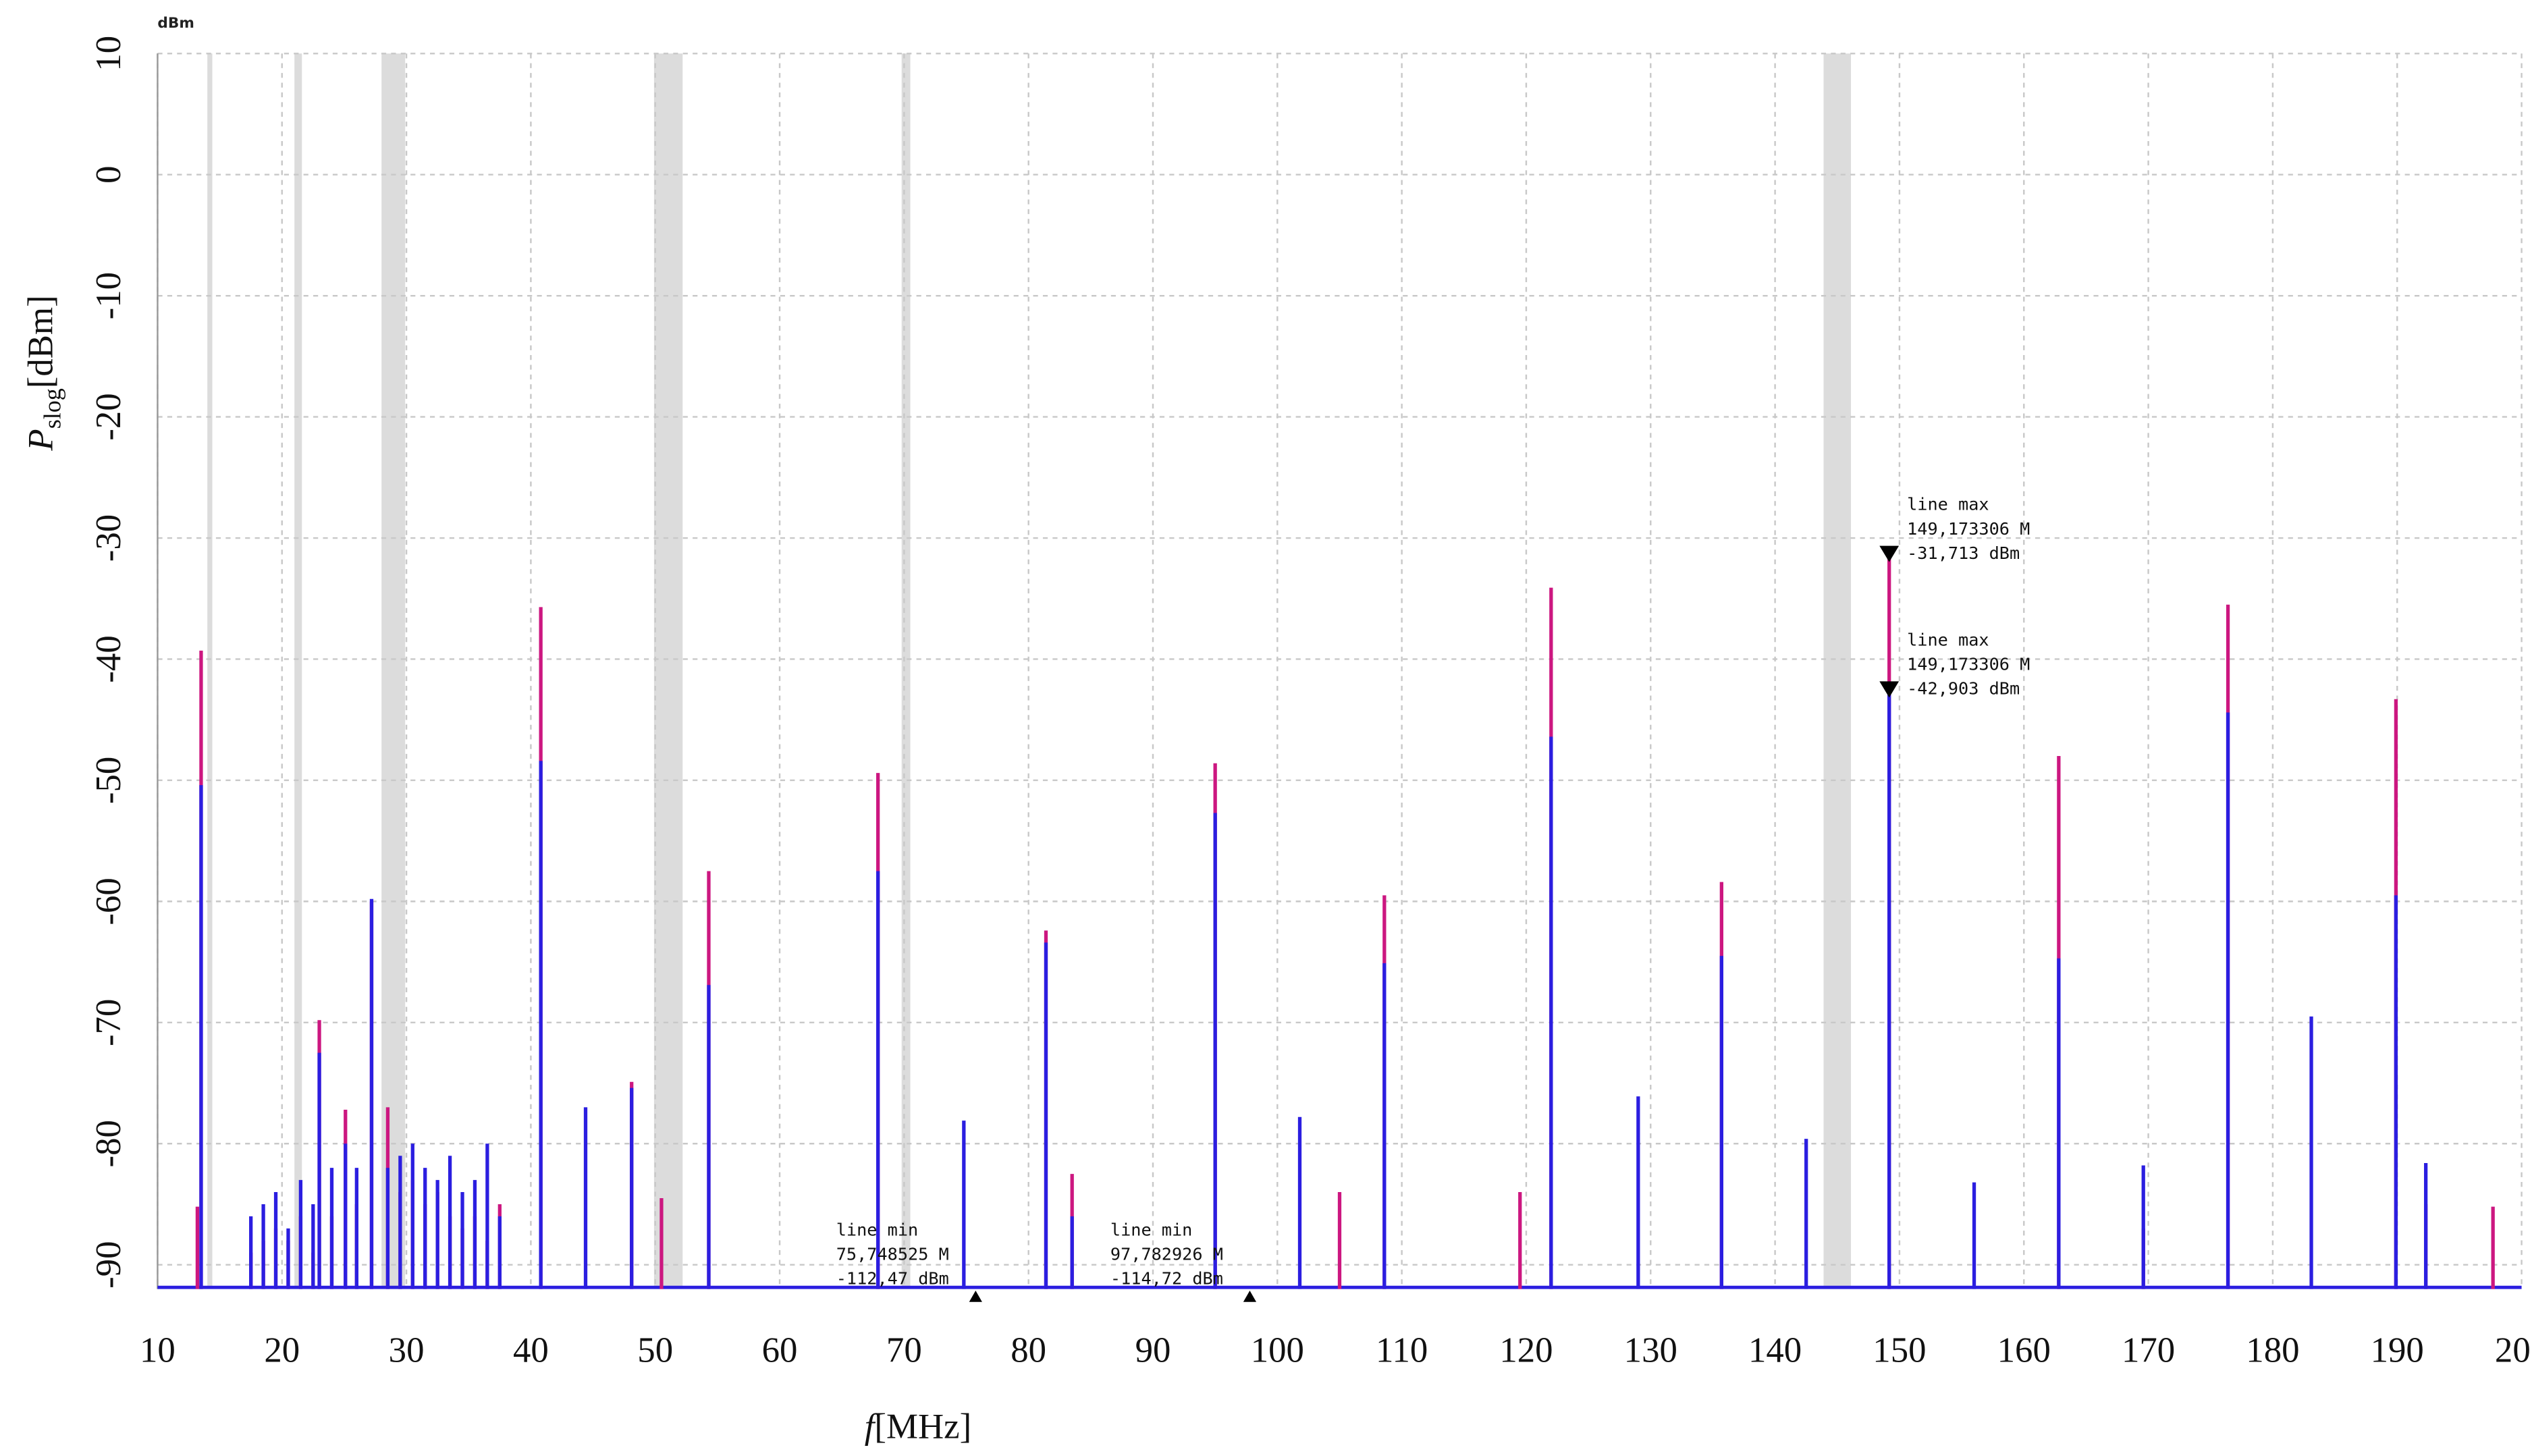 This screenshot has width=2530, height=1456. I want to click on y-tick-label: -90, so click(109, 1265).